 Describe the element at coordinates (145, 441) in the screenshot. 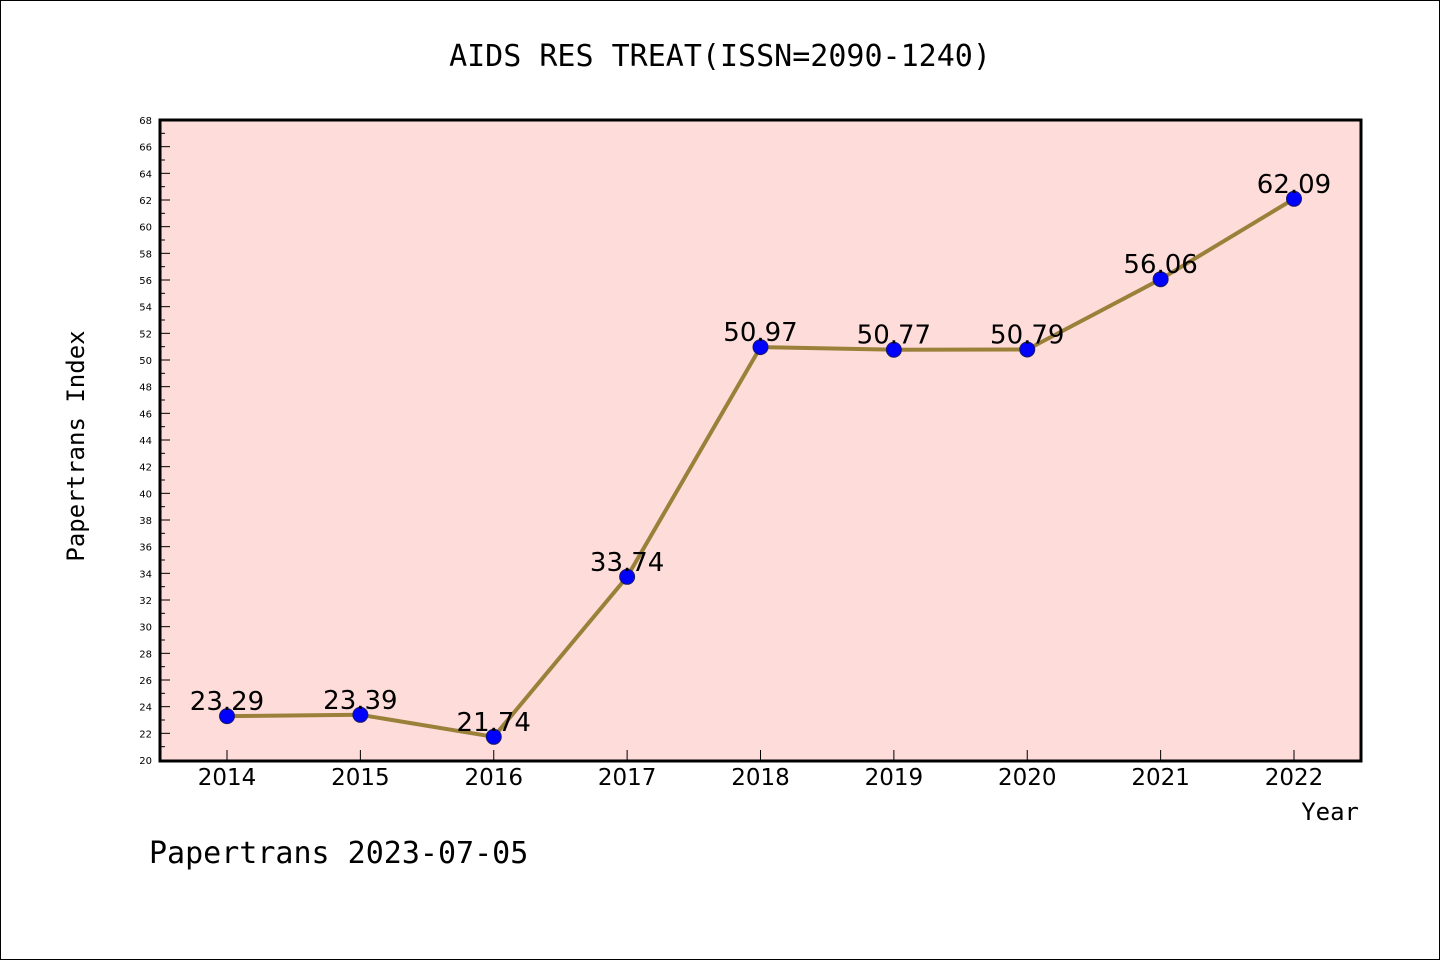

I see `y-tick-label: 44` at that location.